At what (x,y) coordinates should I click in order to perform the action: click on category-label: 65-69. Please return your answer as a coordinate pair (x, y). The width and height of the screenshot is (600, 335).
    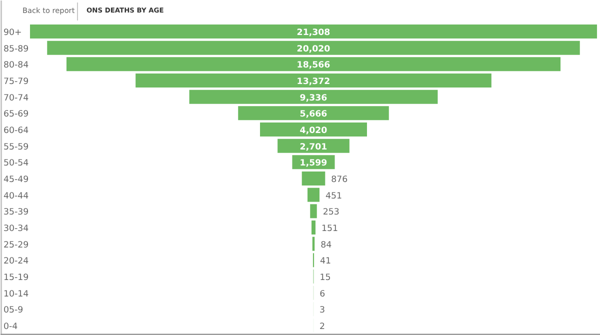
    Looking at the image, I should click on (16, 115).